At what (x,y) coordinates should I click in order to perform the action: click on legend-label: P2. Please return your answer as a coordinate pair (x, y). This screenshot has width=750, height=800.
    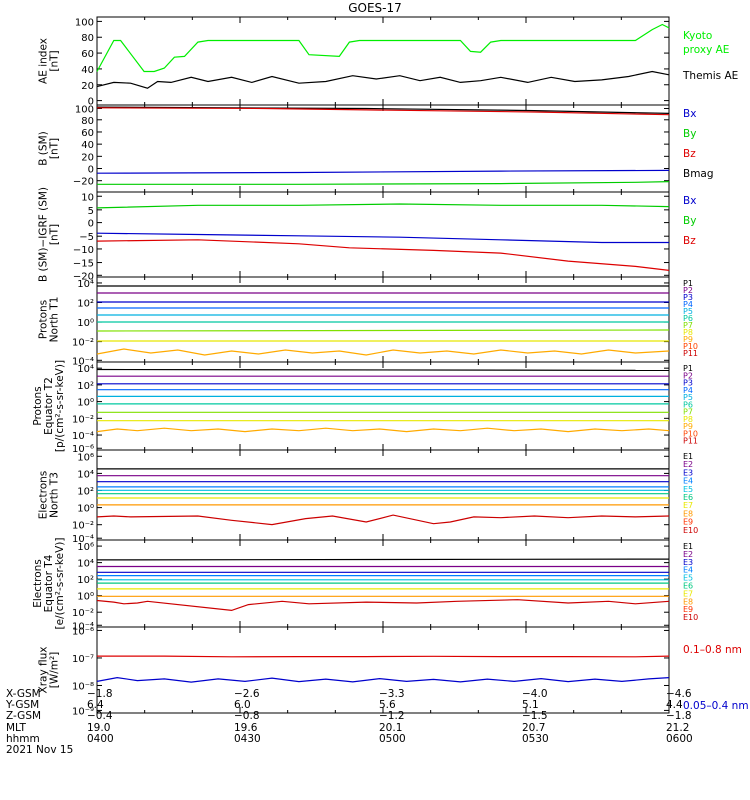
    Looking at the image, I should click on (688, 290).